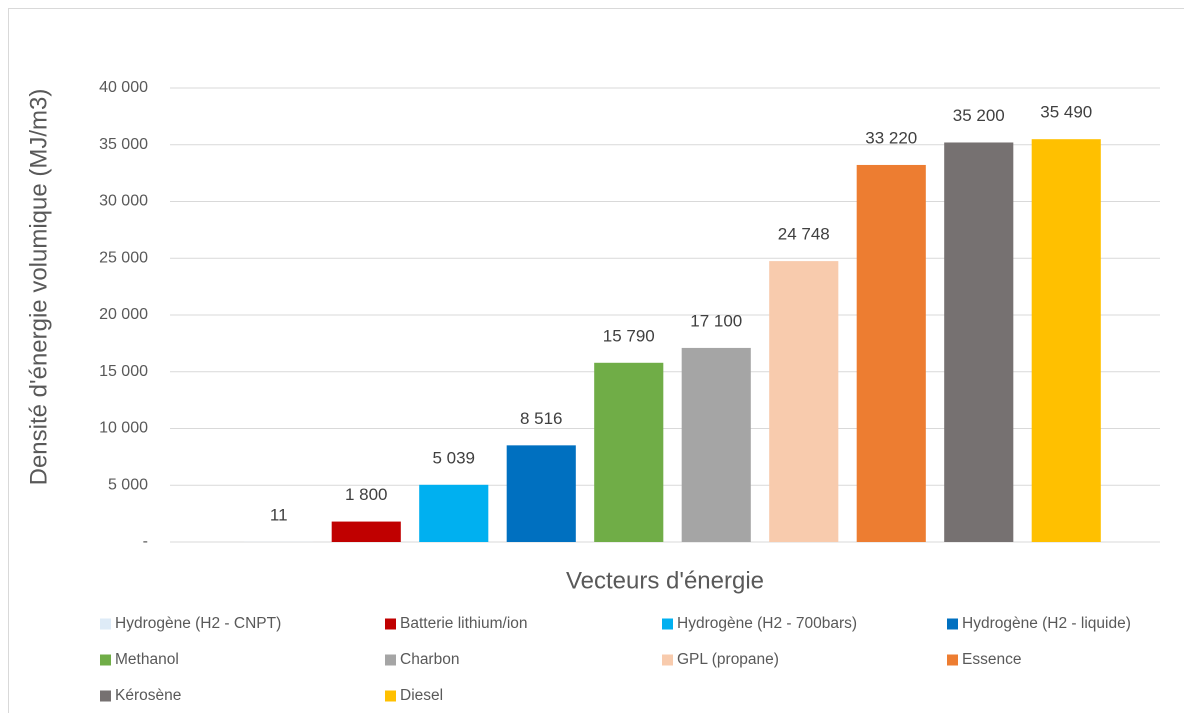  What do you see at coordinates (464, 623) in the screenshot?
I see `legend-label: Batterie lithium/ion` at bounding box center [464, 623].